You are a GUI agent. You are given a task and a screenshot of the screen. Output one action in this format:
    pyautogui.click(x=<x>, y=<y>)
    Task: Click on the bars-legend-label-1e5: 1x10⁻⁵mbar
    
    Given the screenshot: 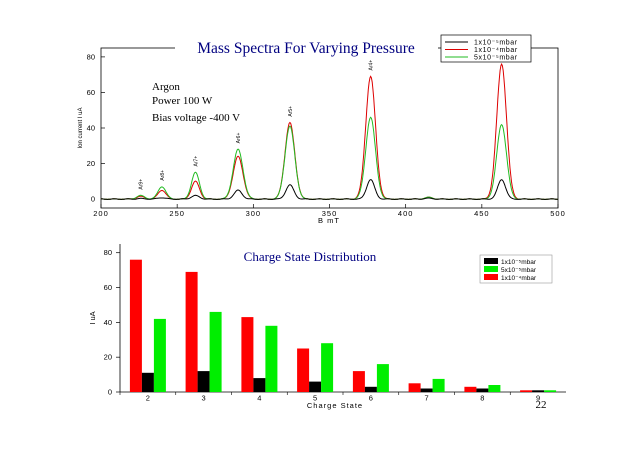 What is the action you would take?
    pyautogui.click(x=519, y=262)
    